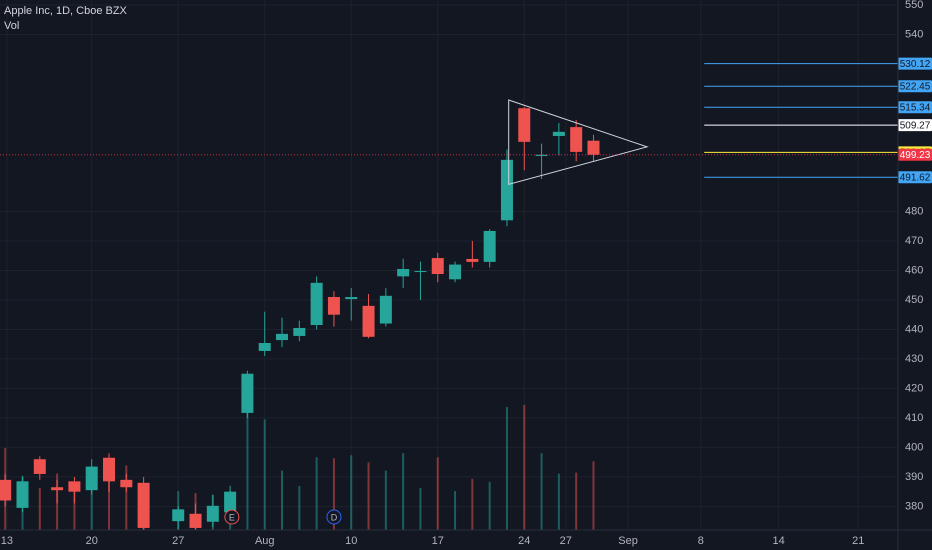 Image resolution: width=932 pixels, height=550 pixels. Describe the element at coordinates (914, 329) in the screenshot. I see `y-tick-label: 440` at that location.